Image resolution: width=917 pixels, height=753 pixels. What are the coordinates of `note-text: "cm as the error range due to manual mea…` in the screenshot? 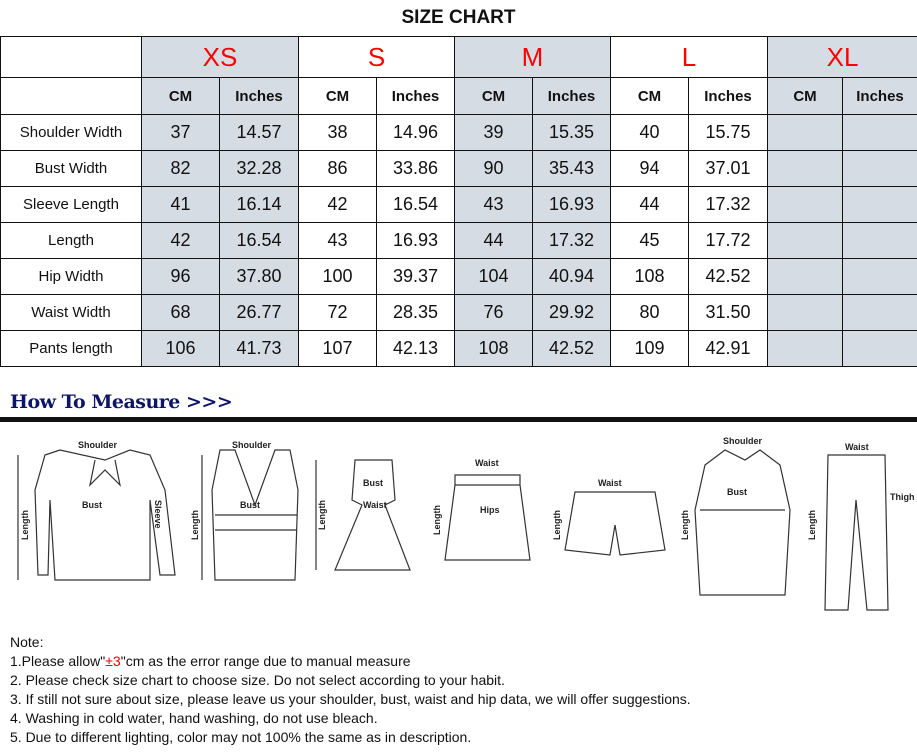 It's located at (265, 661).